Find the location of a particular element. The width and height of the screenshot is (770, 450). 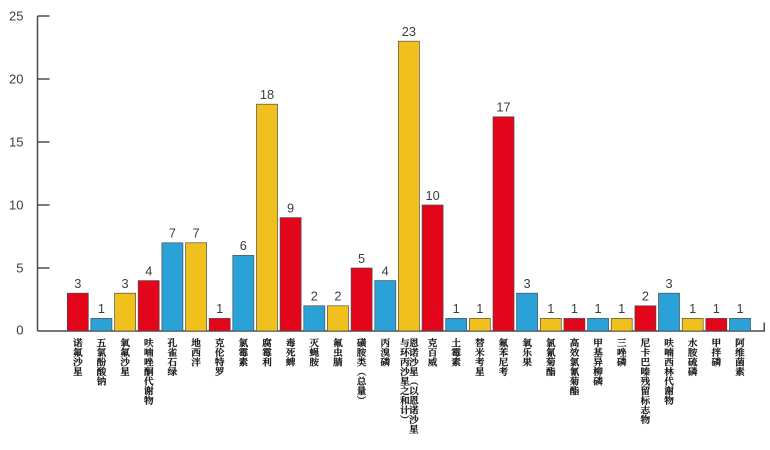

svg-text: 20 is located at coordinates (16, 78).